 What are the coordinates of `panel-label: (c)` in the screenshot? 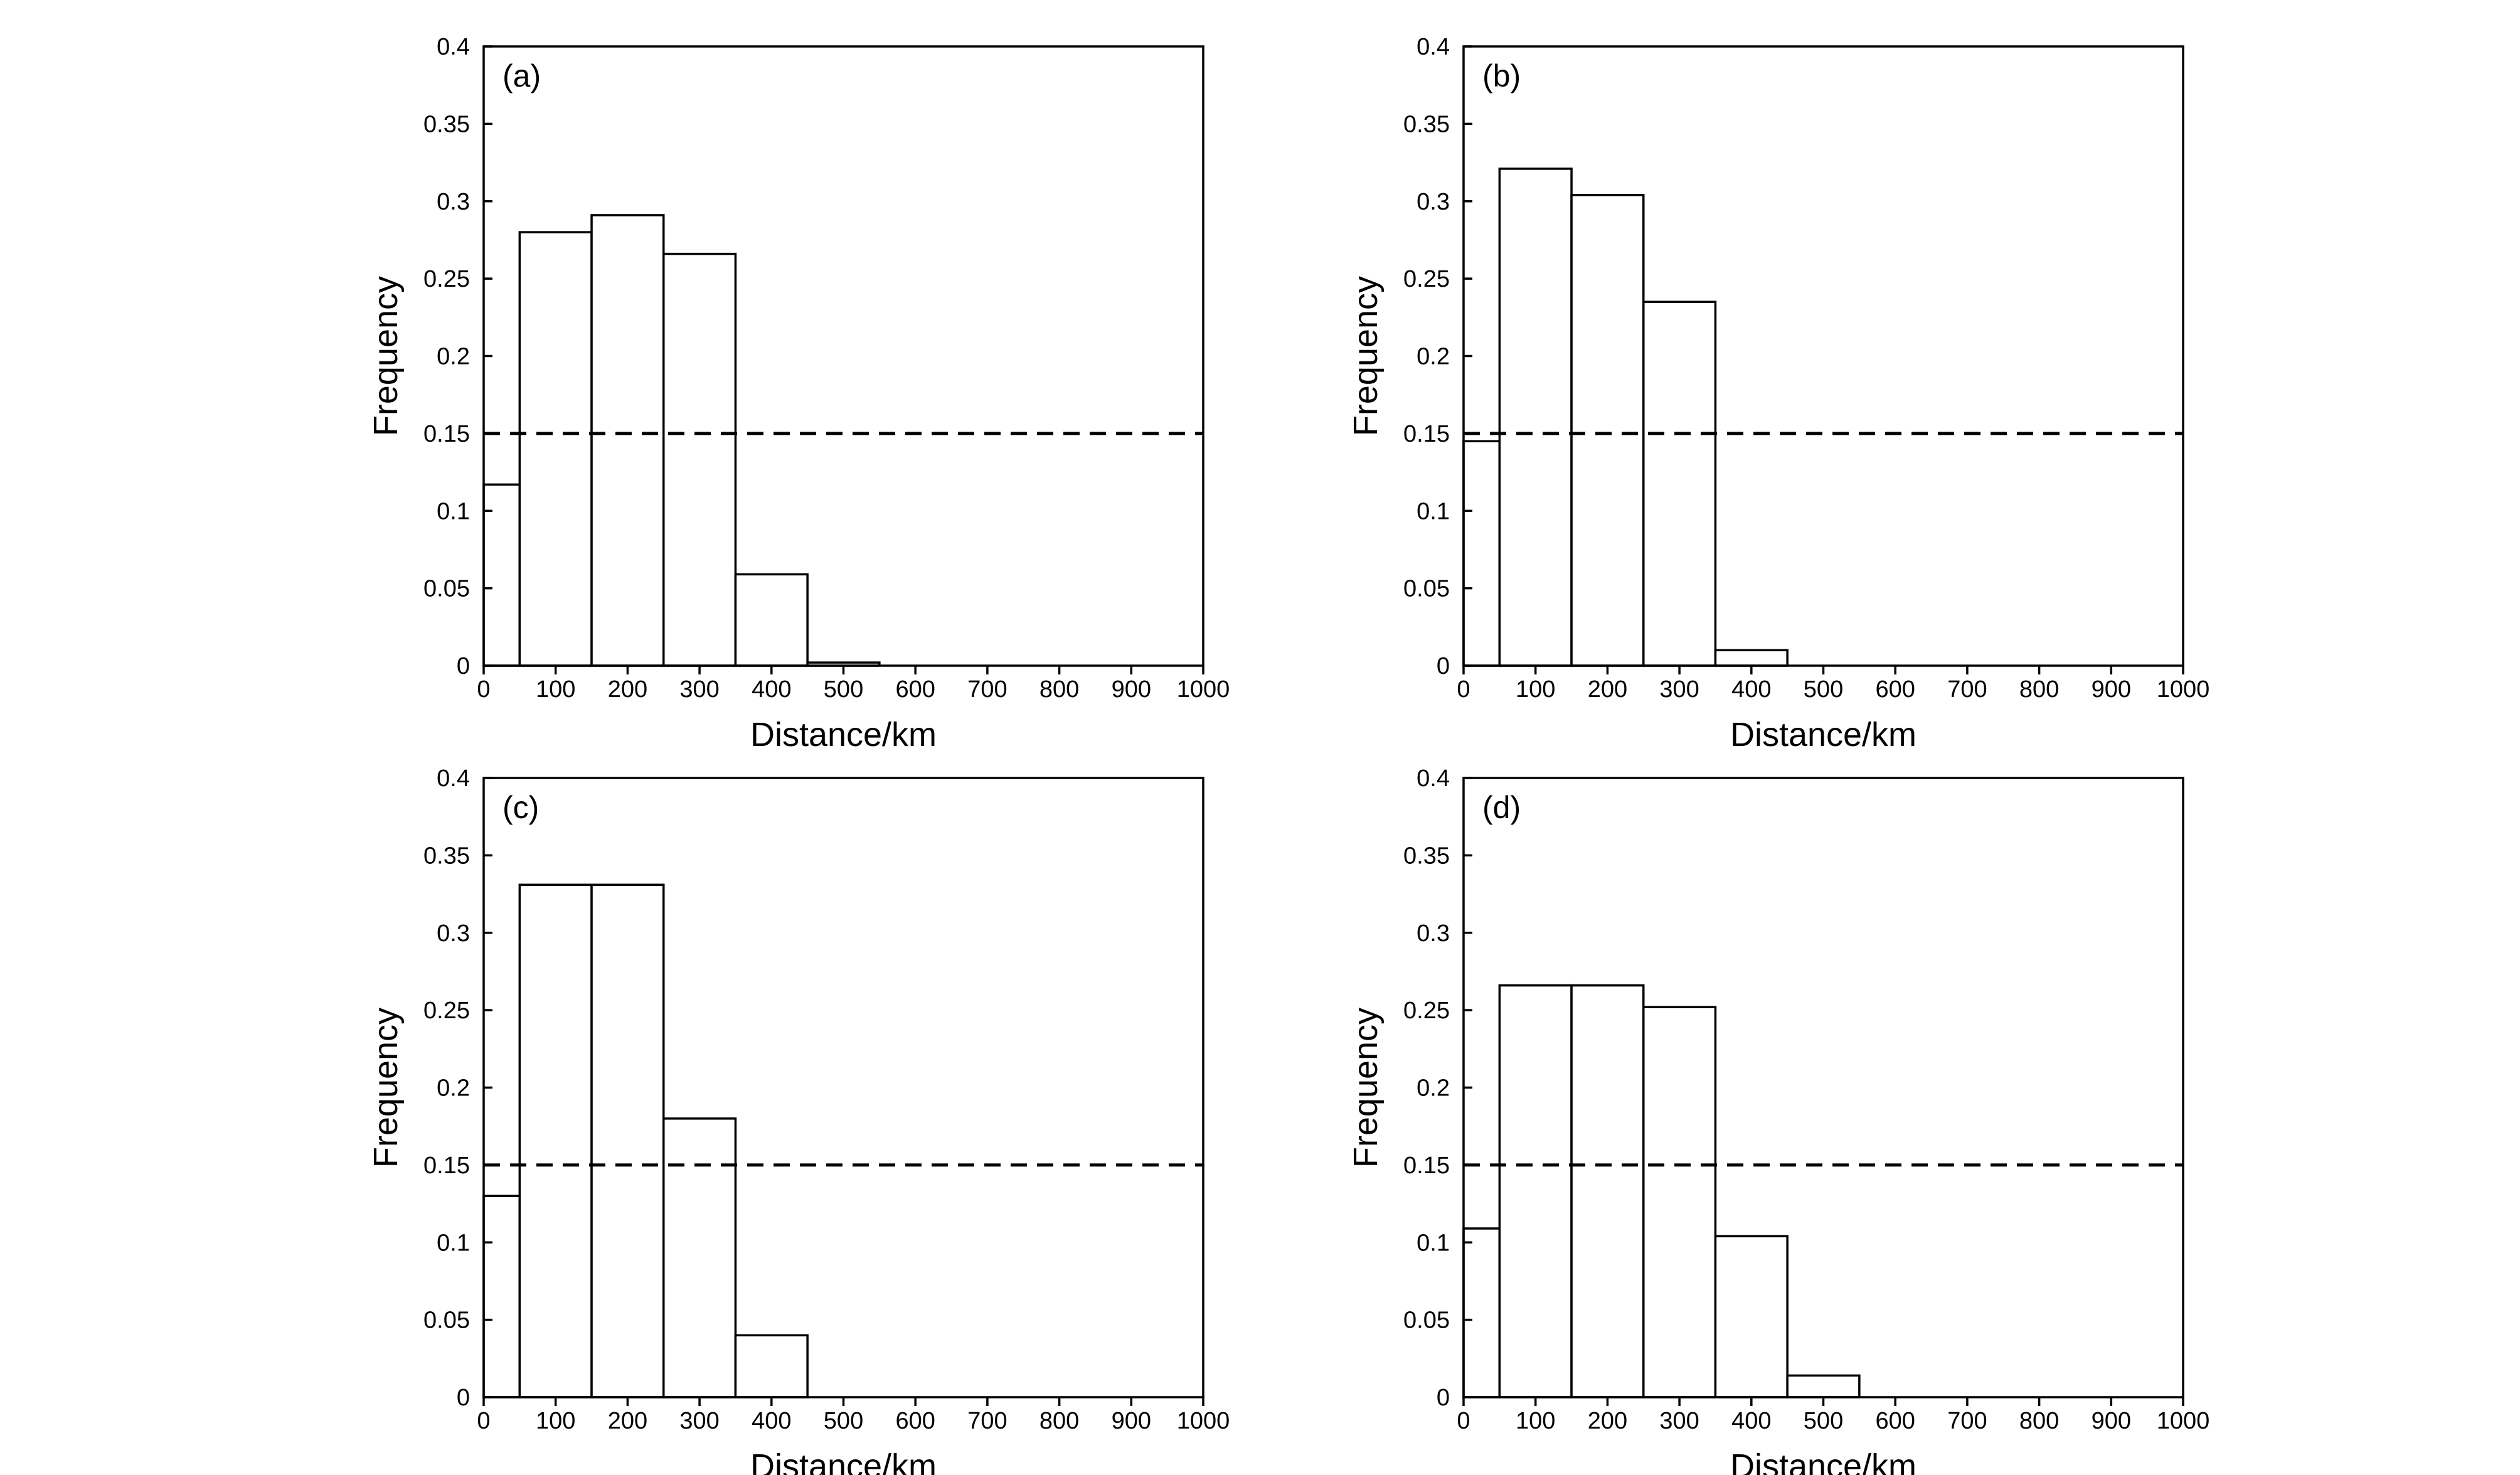 It's located at (520, 807).